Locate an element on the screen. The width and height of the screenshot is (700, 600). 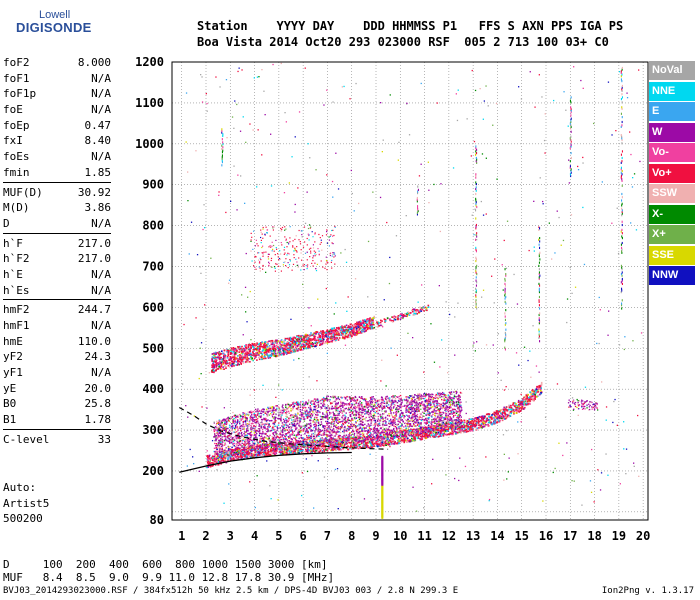
auto-program: Artist5 is located at coordinates (26, 503).